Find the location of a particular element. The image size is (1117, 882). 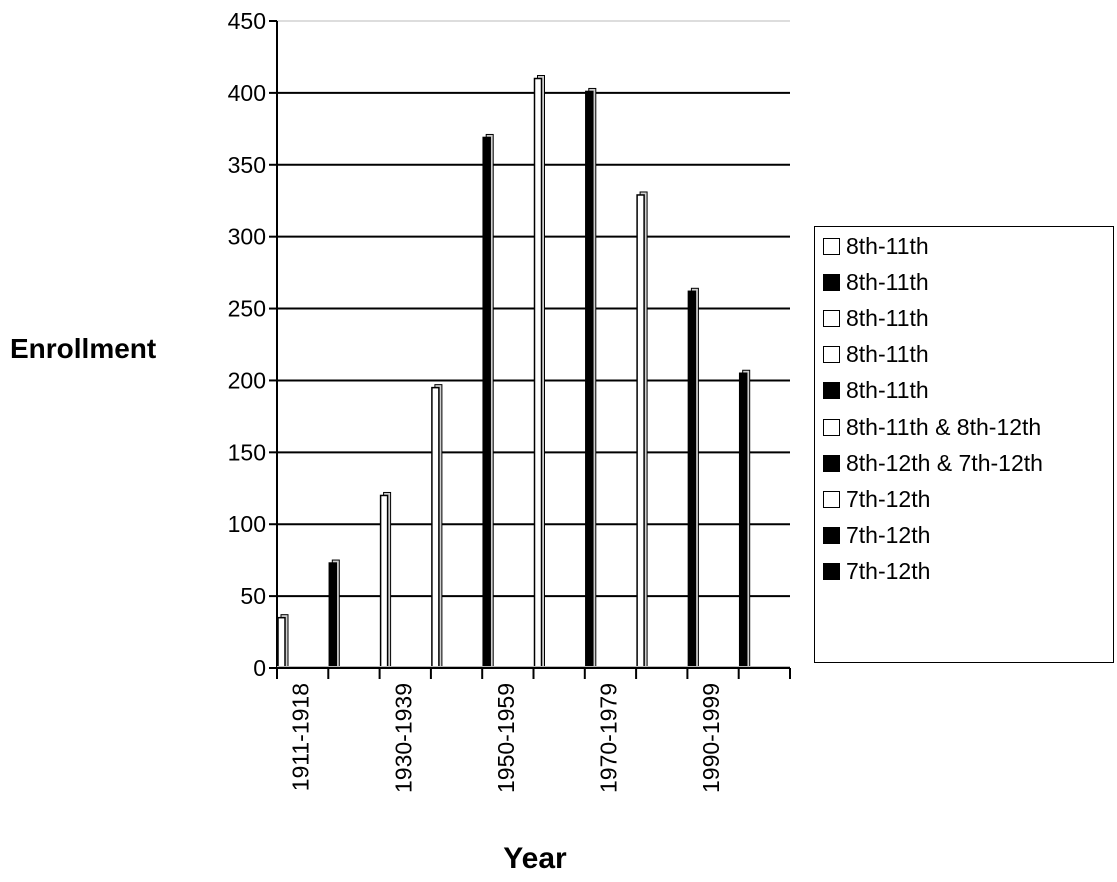

legend-label: 8th-12th & 7th-12th is located at coordinates (944, 462).